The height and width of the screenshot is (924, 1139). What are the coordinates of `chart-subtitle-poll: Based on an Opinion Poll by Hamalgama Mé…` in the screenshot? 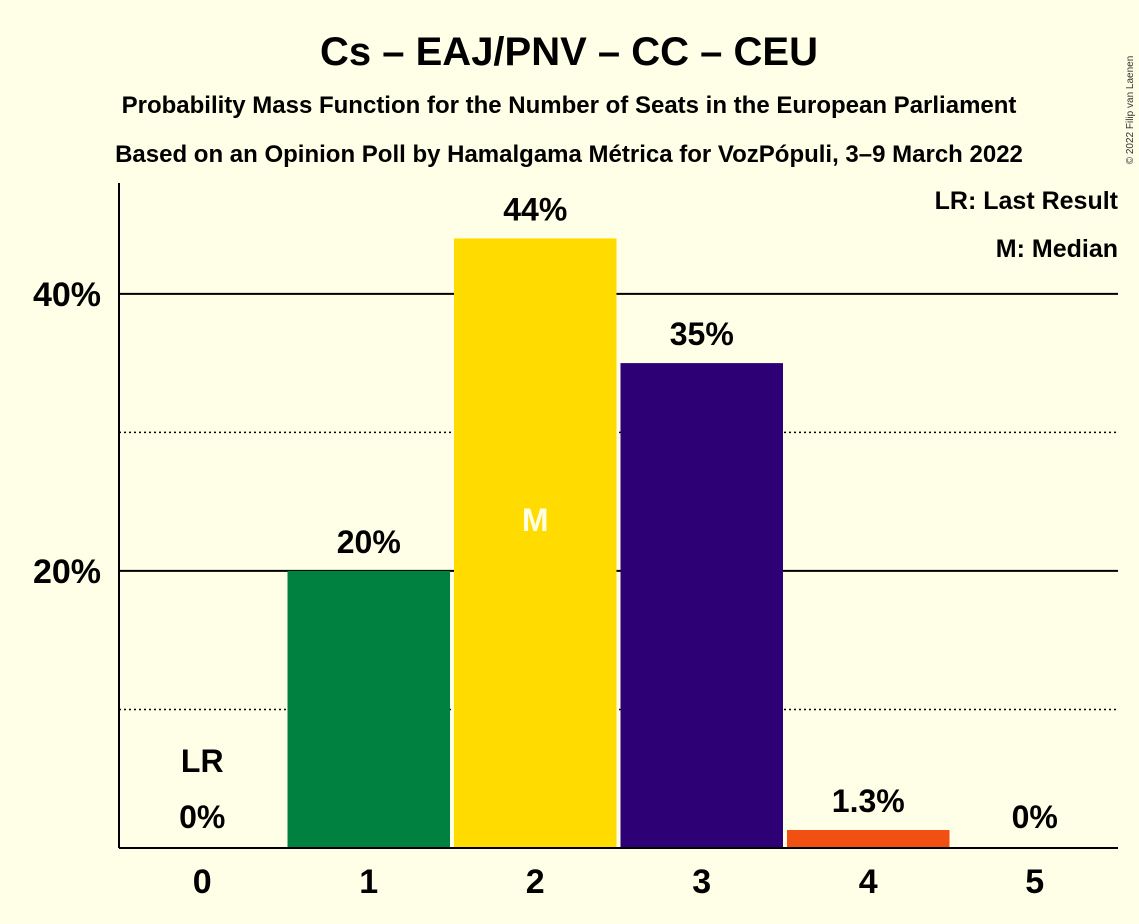 It's located at (569, 154).